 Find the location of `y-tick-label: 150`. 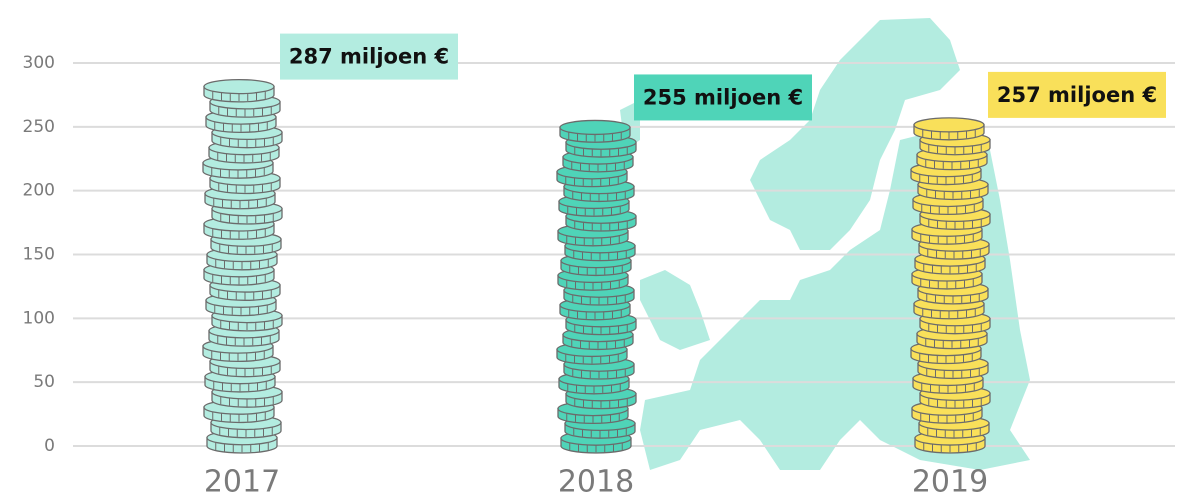

y-tick-label: 150 is located at coordinates (39, 255).